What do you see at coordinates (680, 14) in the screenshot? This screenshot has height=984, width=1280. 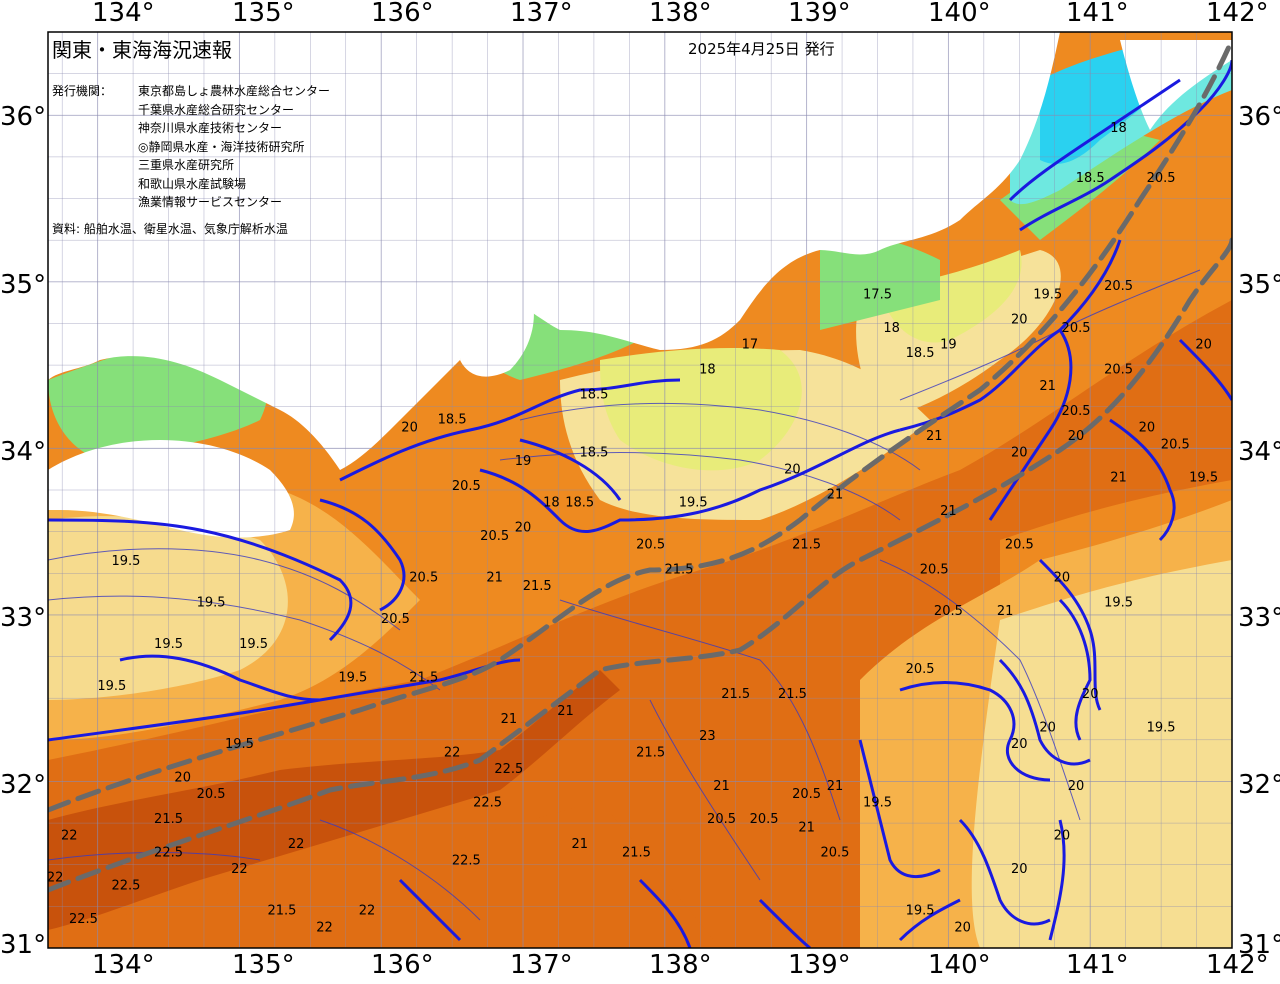 I see `lon-label-top-138: 138°` at bounding box center [680, 14].